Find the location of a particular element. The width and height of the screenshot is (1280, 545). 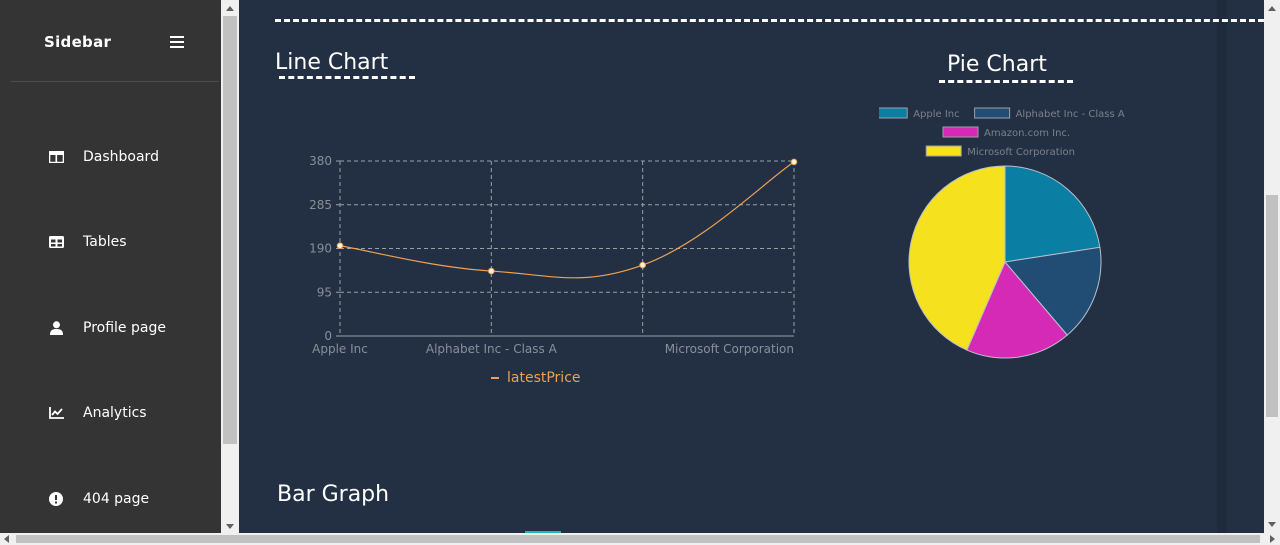

sidebar-item-label: Analytics is located at coordinates (115, 413).